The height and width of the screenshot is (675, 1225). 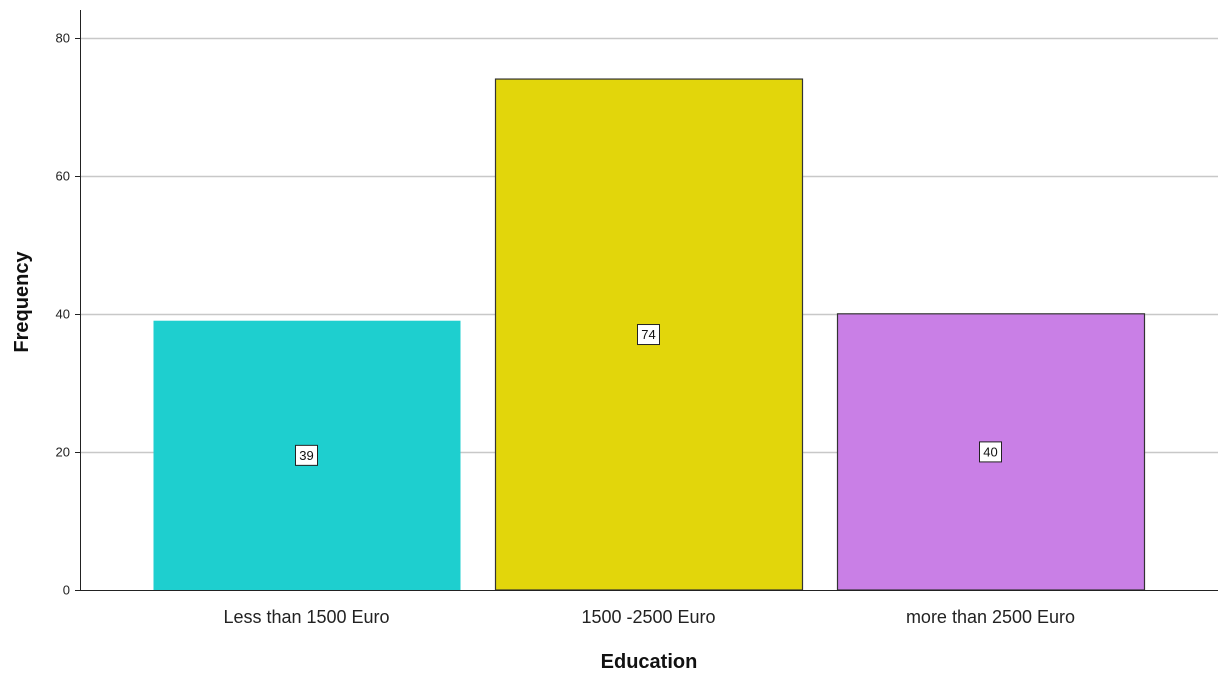 I want to click on data-label-text: 74, so click(x=648, y=334).